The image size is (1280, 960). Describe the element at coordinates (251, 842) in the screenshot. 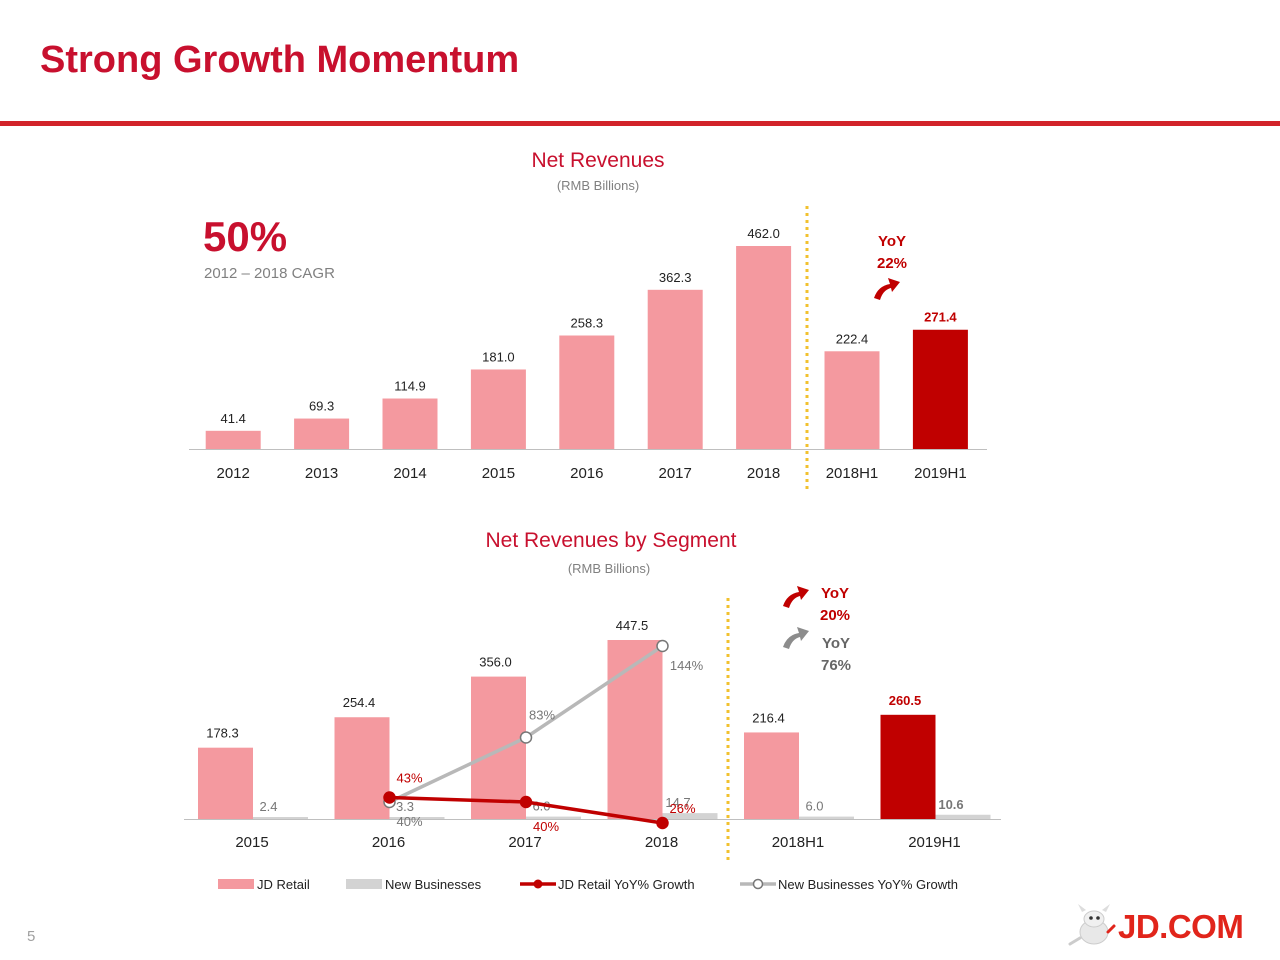

I see `chart2-tick-label: 2015` at that location.